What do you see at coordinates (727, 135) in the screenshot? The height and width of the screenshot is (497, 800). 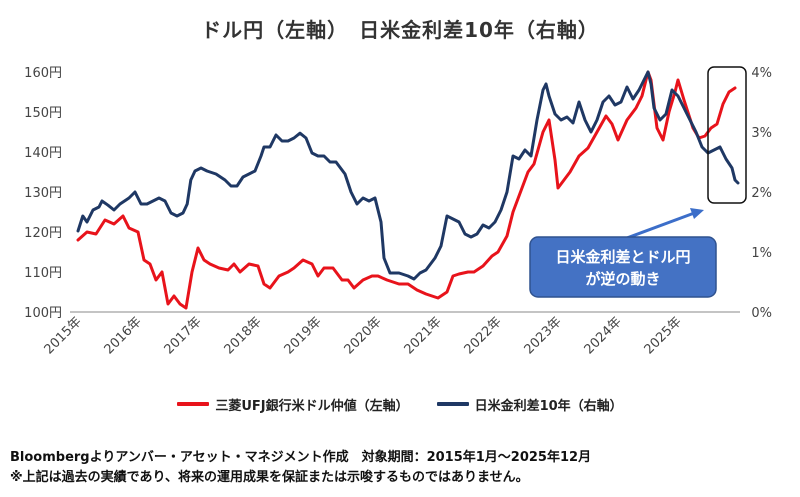 I see `highlight-box` at bounding box center [727, 135].